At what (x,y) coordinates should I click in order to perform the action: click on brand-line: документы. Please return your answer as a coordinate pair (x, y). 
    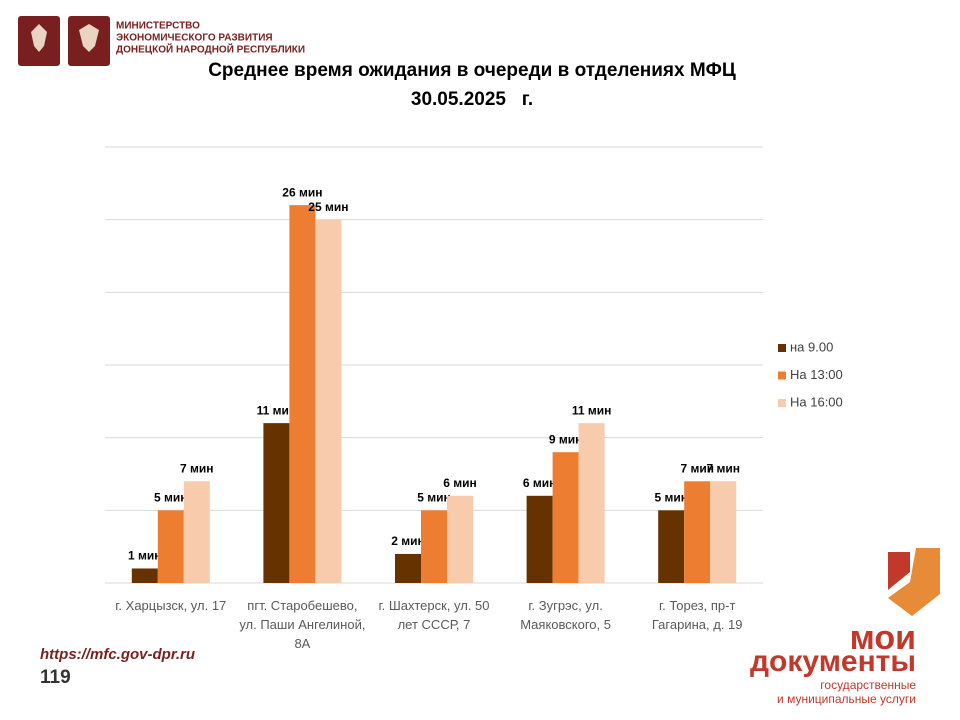
    Looking at the image, I should click on (833, 661).